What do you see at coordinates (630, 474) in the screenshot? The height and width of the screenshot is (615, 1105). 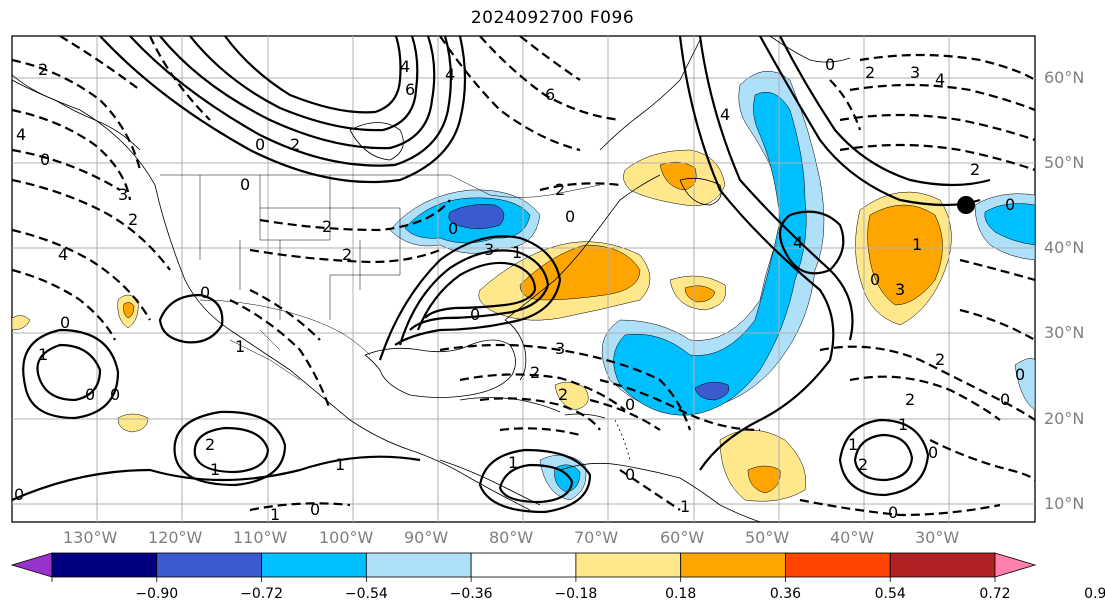 I see `label-zero-carib-b: 0` at bounding box center [630, 474].